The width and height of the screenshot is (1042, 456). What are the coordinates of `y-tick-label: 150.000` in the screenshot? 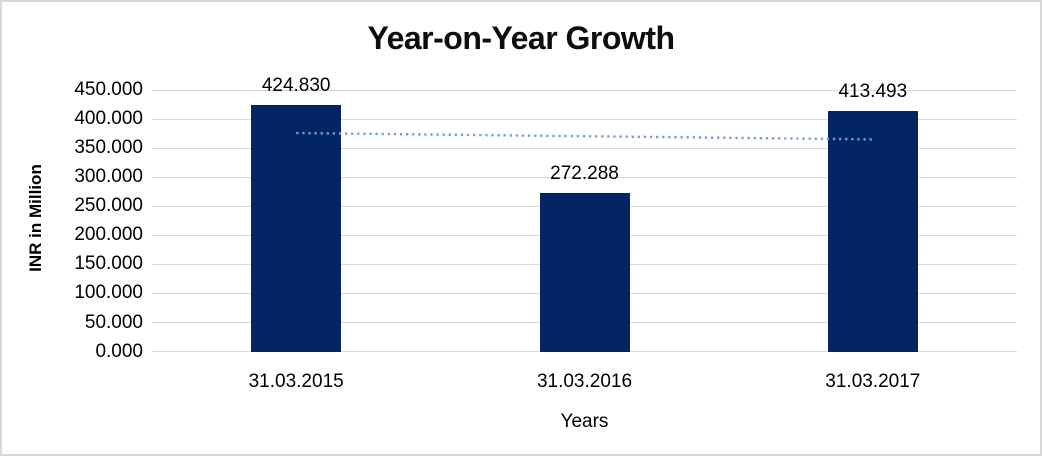 It's located at (108, 264).